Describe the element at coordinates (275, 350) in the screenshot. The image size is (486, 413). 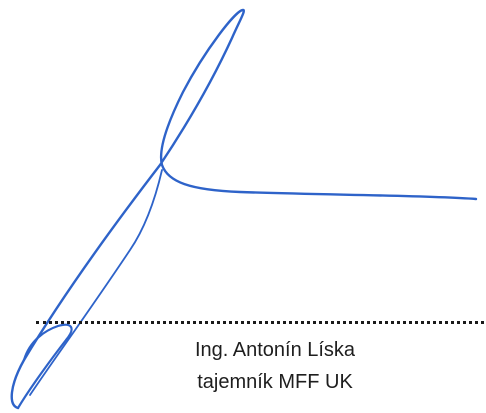
I see `signatory-name: Ing. Antonín Líska` at that location.